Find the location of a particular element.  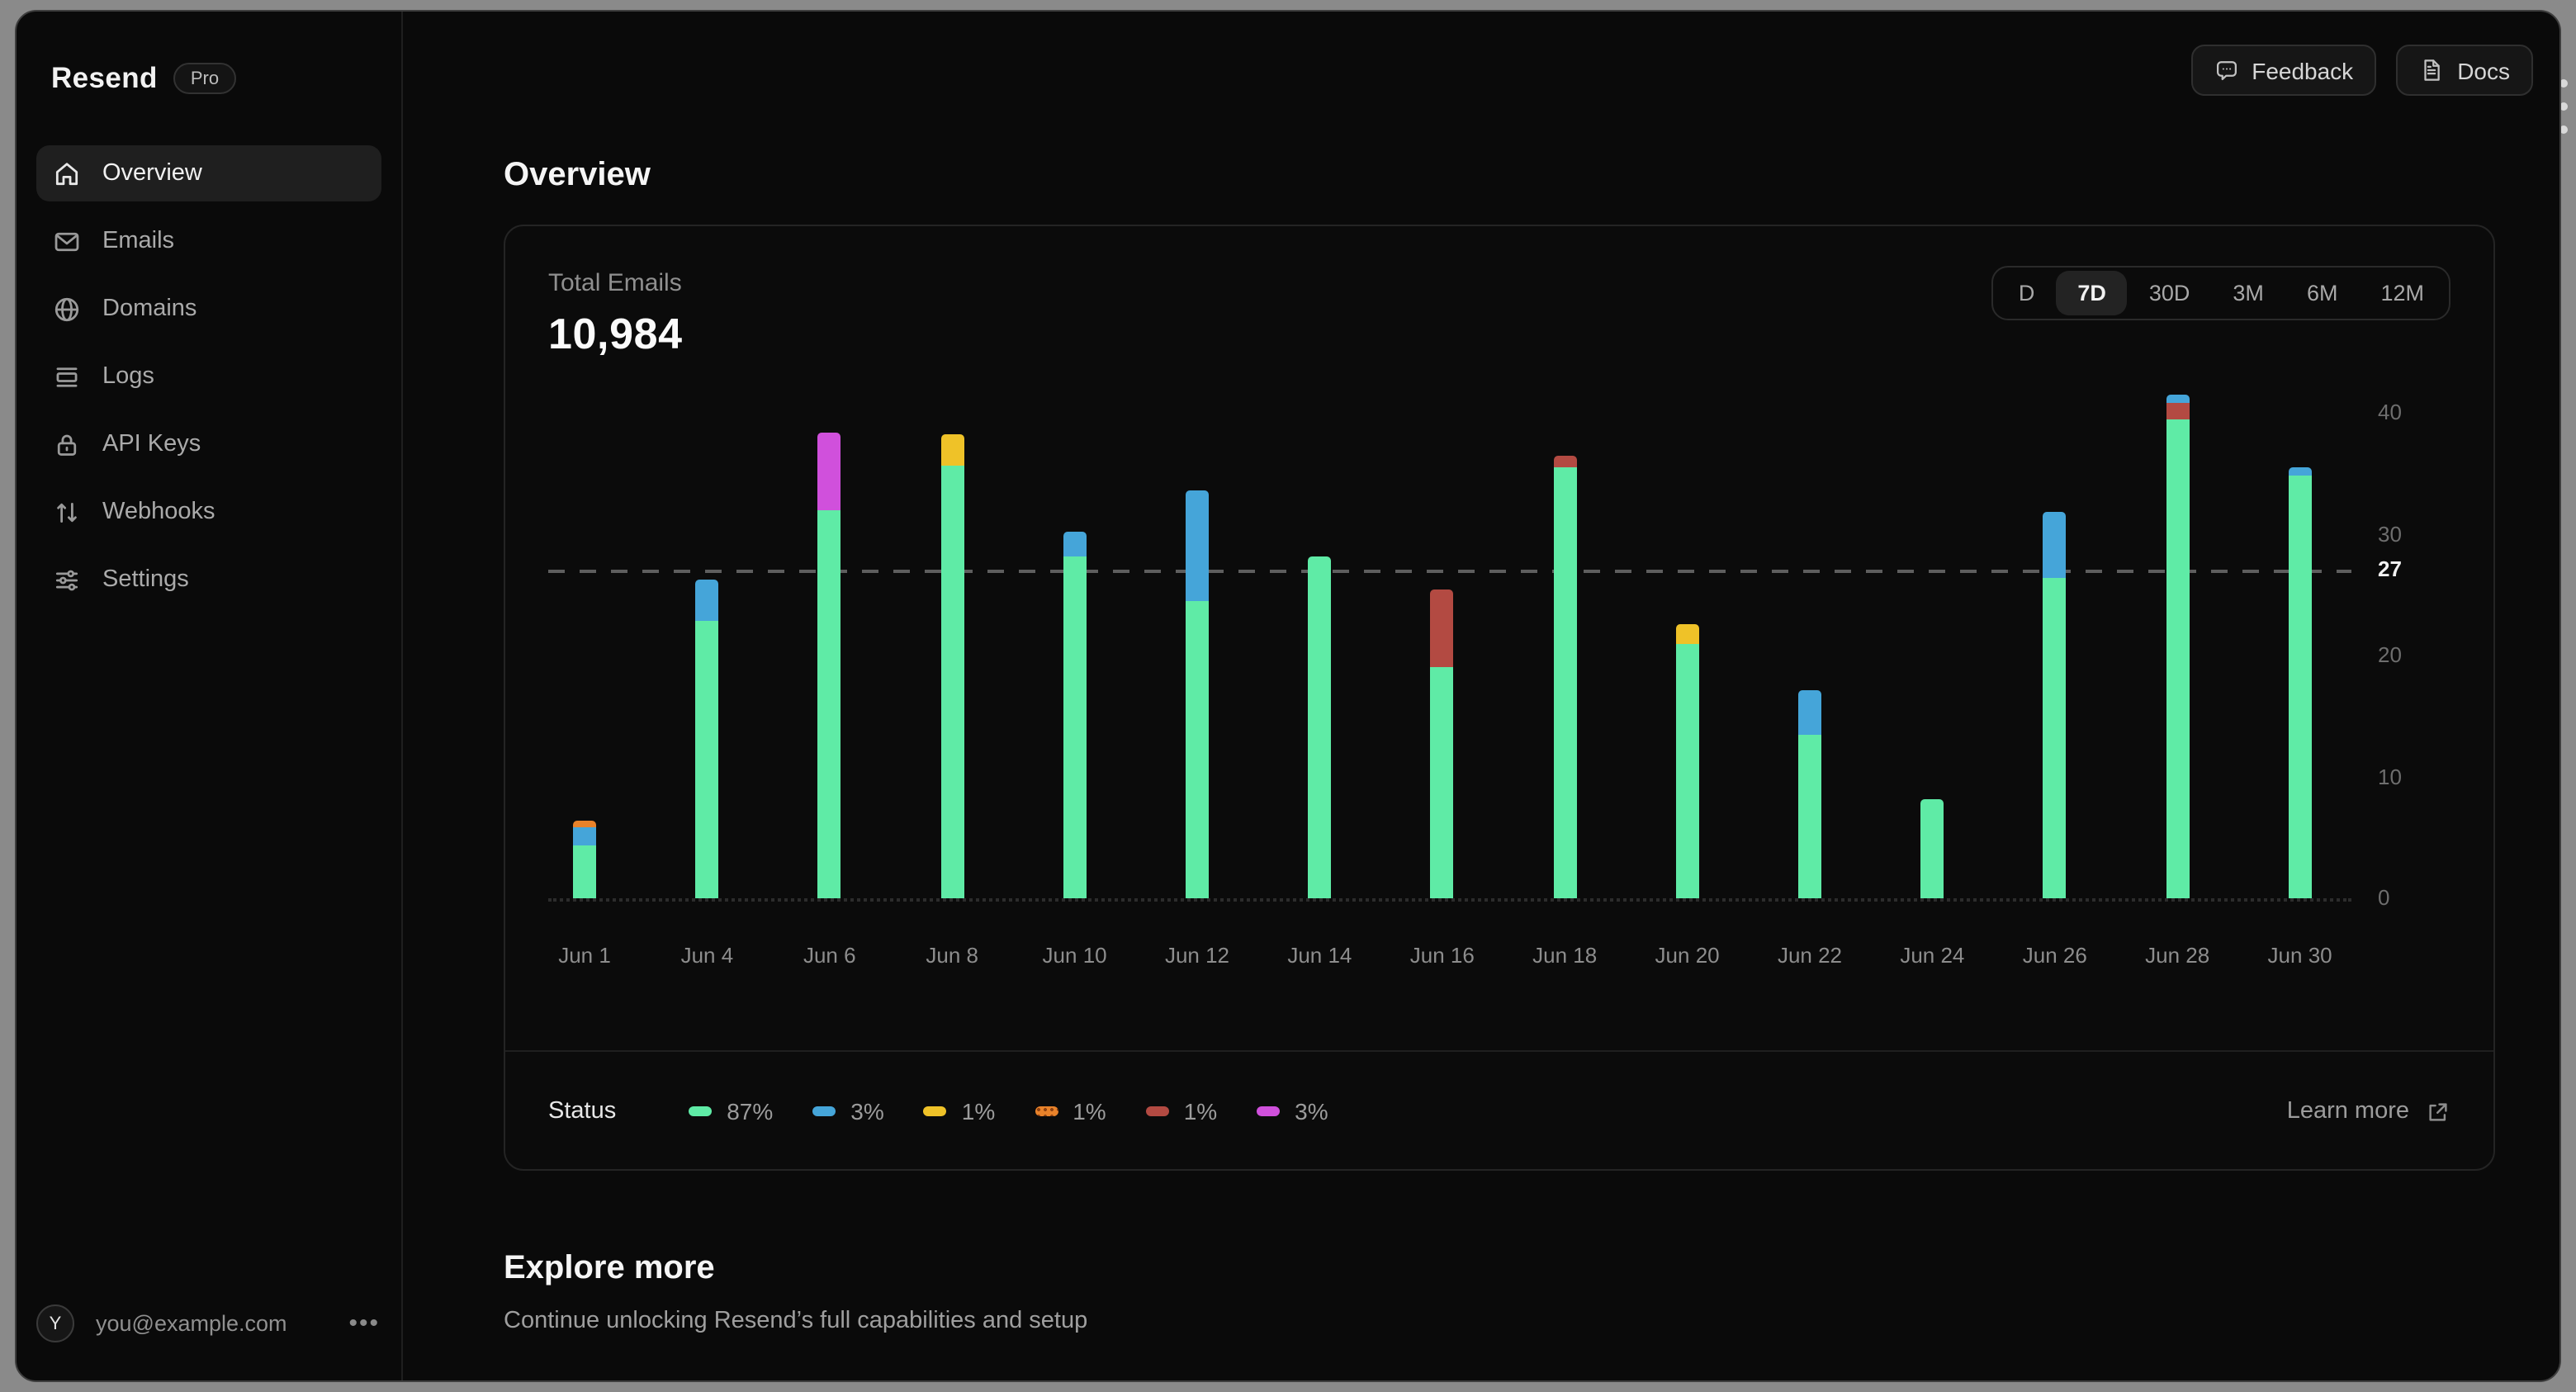

range-d: D is located at coordinates (2026, 293).